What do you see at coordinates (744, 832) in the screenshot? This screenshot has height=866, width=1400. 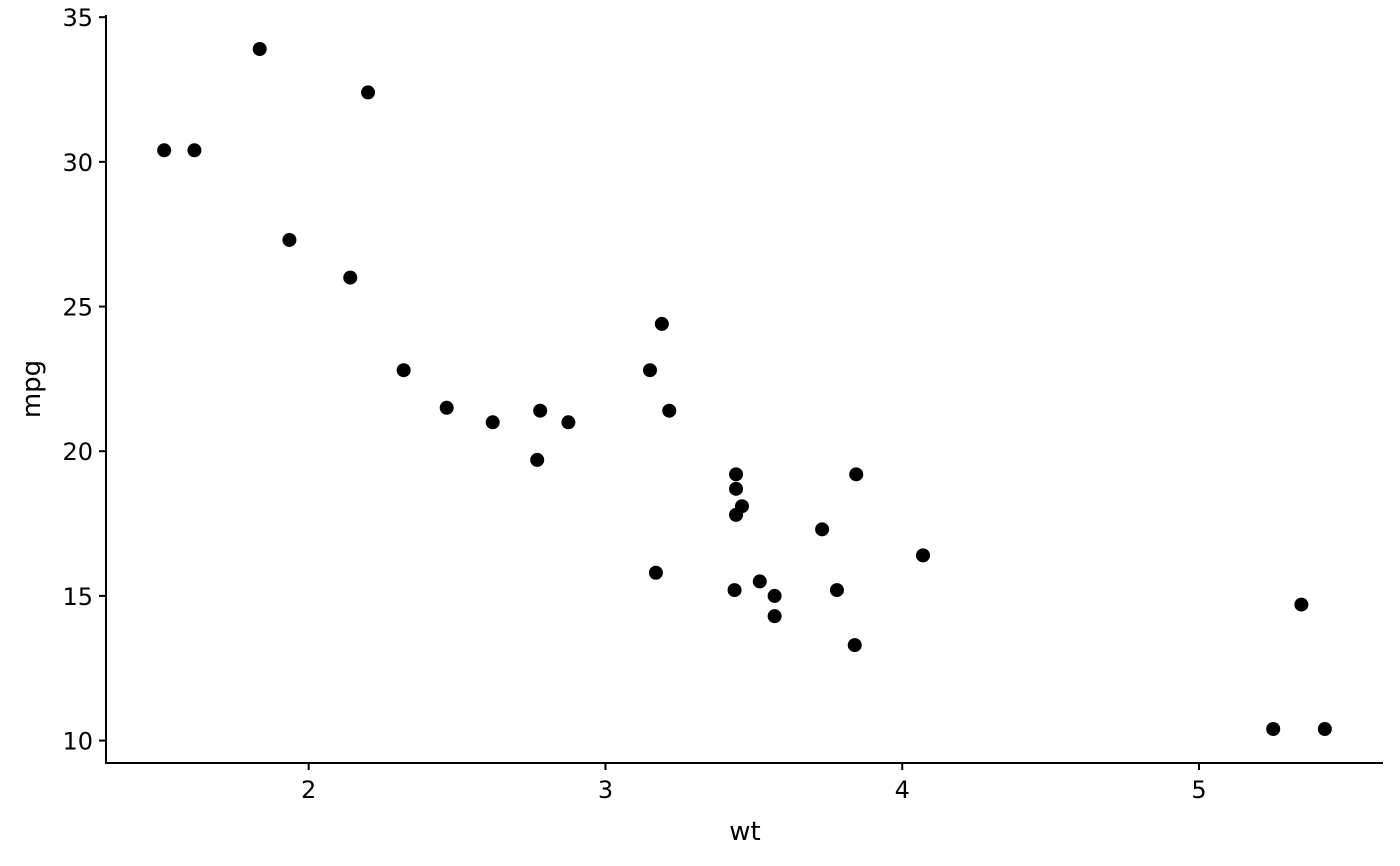 I see `x-axis-title: wt` at bounding box center [744, 832].